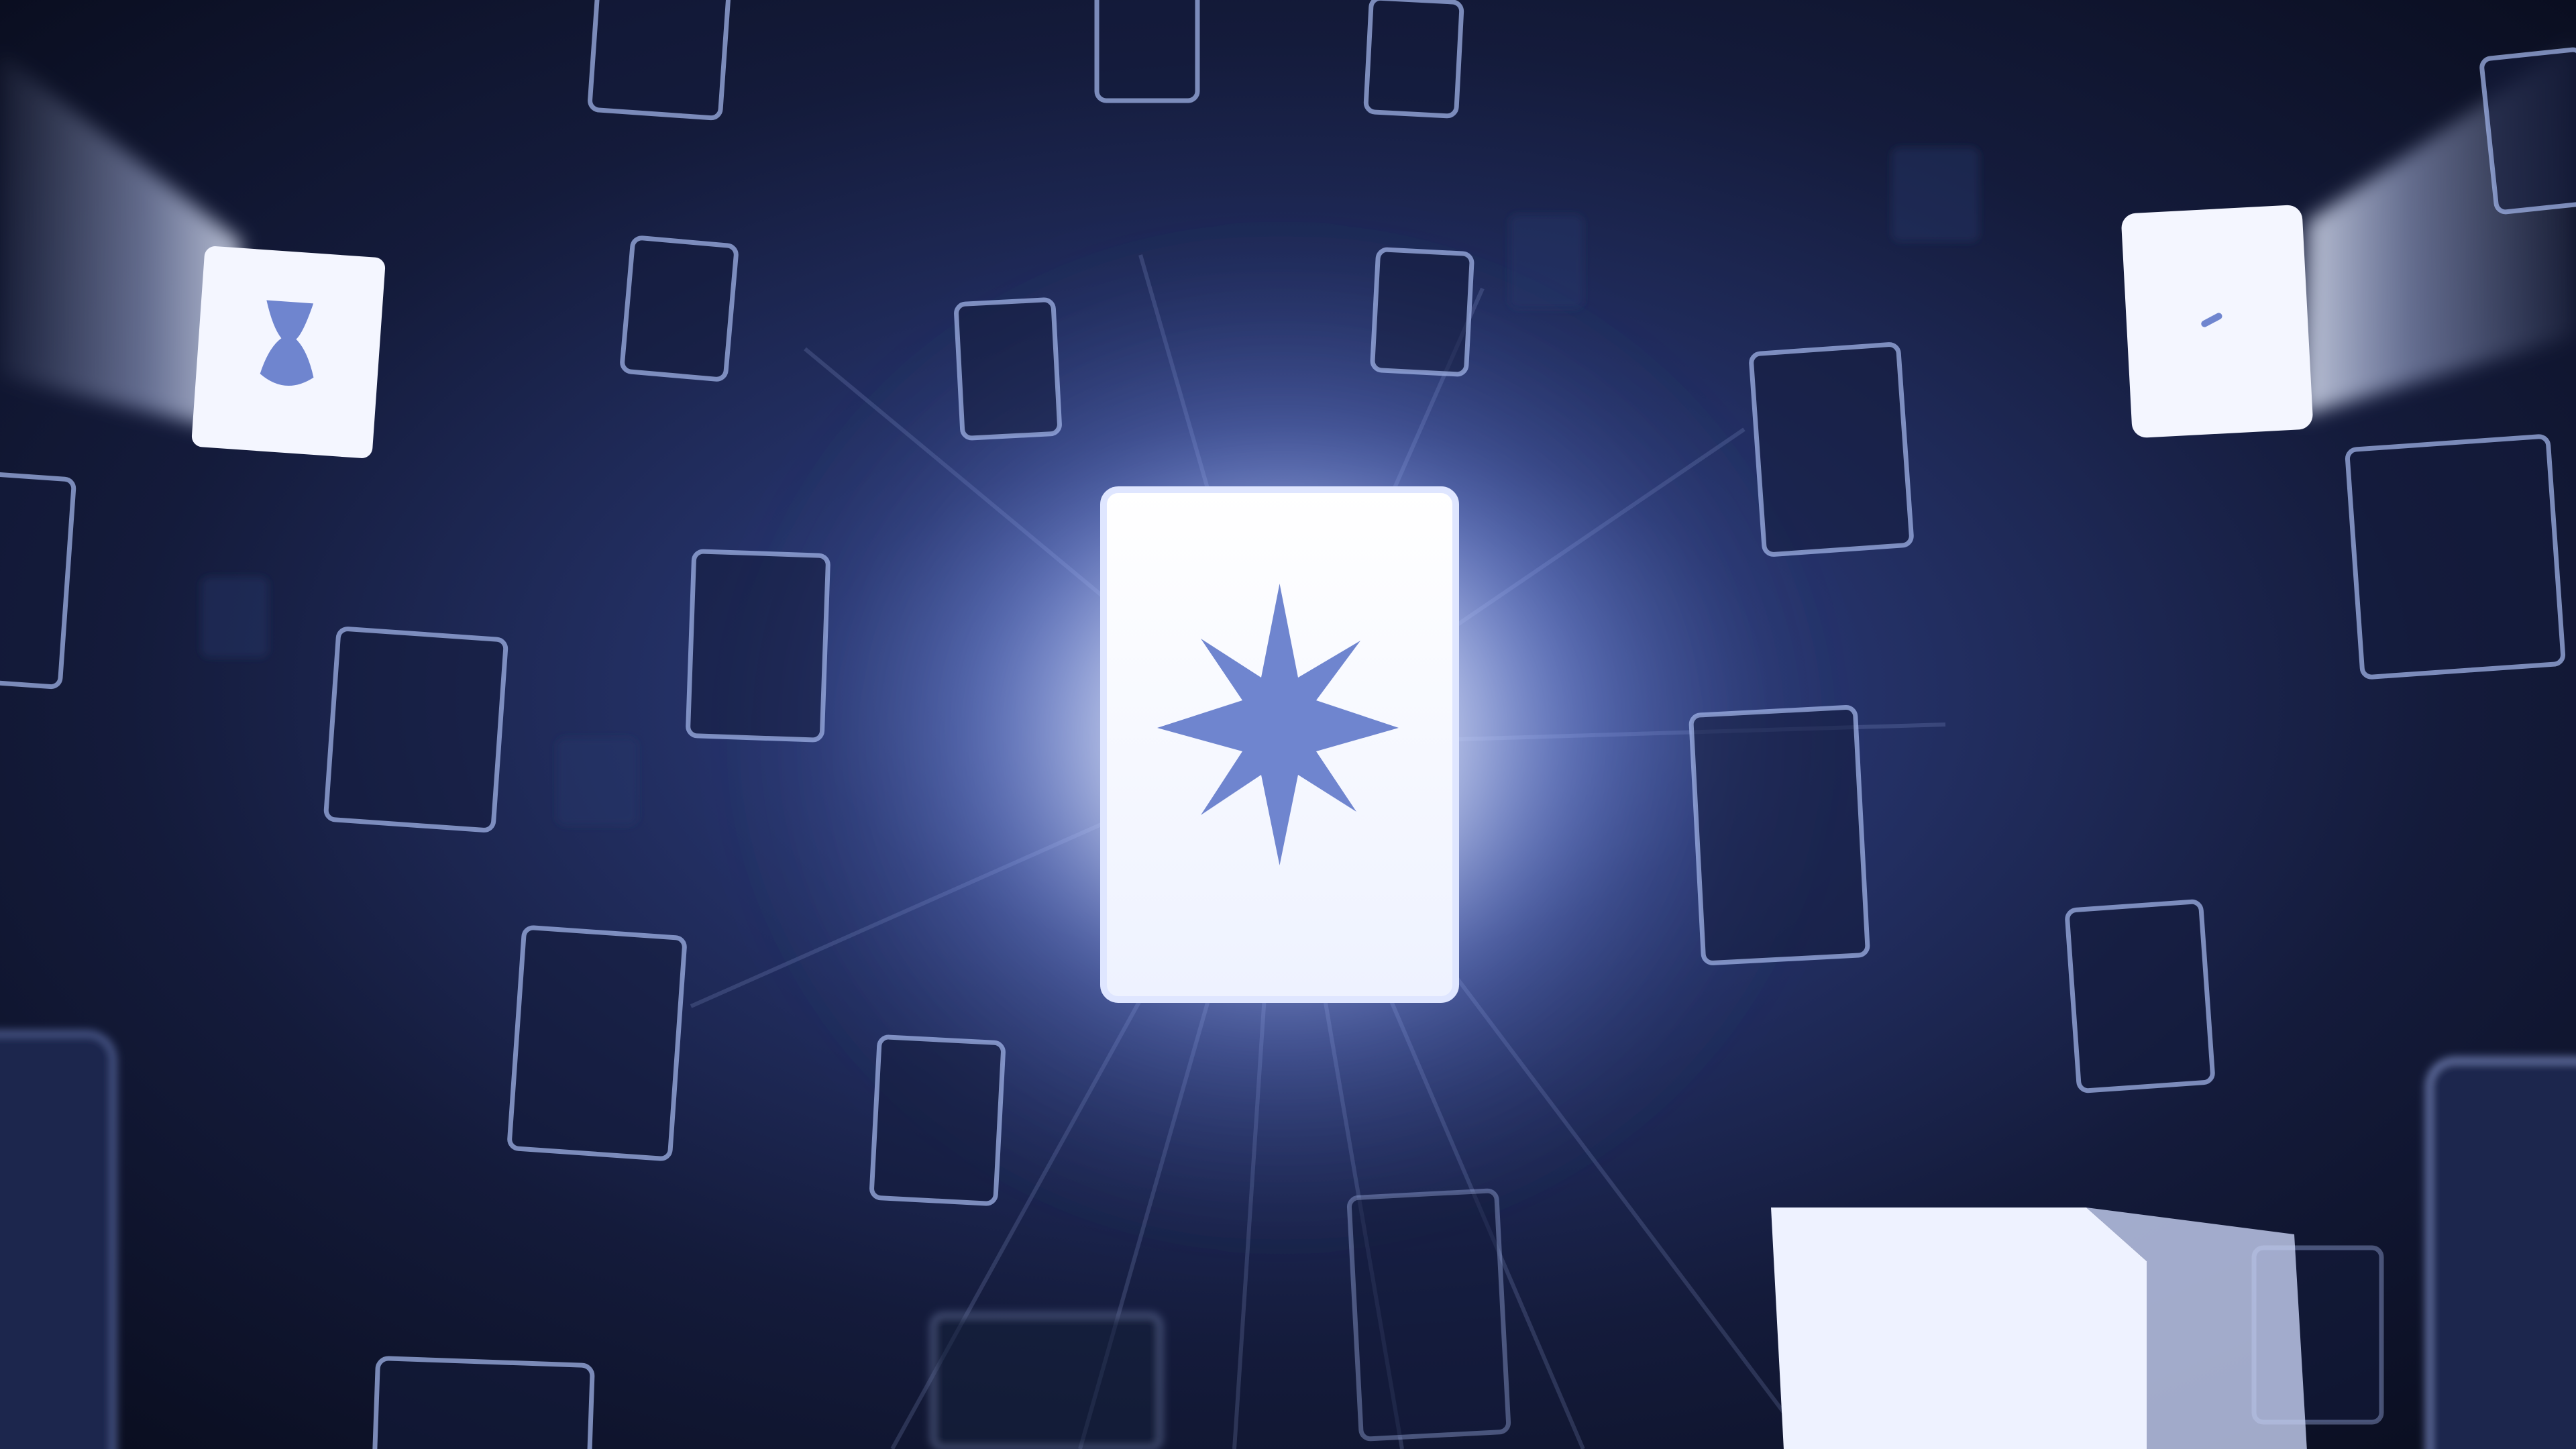  I want to click on focal-card, so click(1279, 744).